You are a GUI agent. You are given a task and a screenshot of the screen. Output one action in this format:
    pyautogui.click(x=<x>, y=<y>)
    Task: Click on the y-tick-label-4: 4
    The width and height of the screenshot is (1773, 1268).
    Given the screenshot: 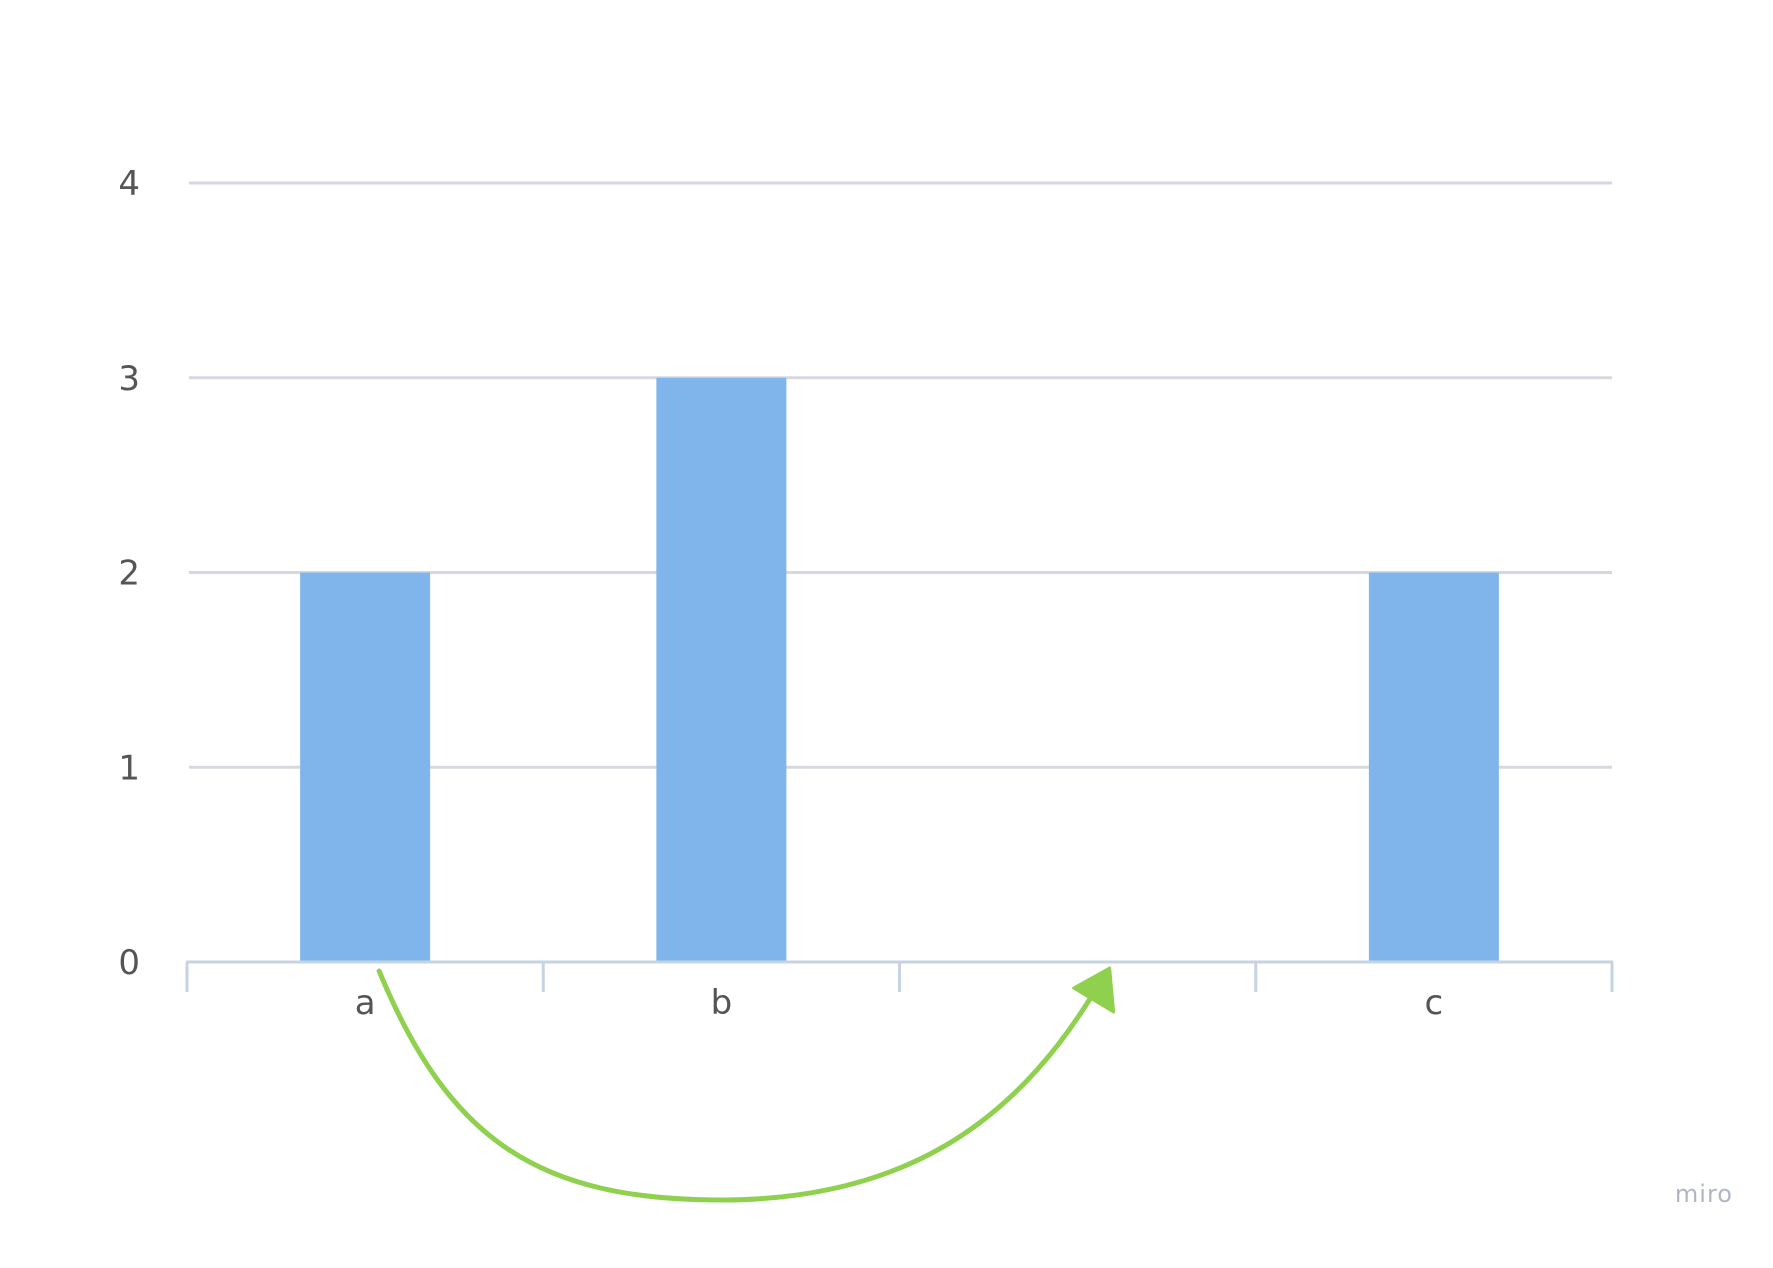 What is the action you would take?
    pyautogui.click(x=129, y=184)
    